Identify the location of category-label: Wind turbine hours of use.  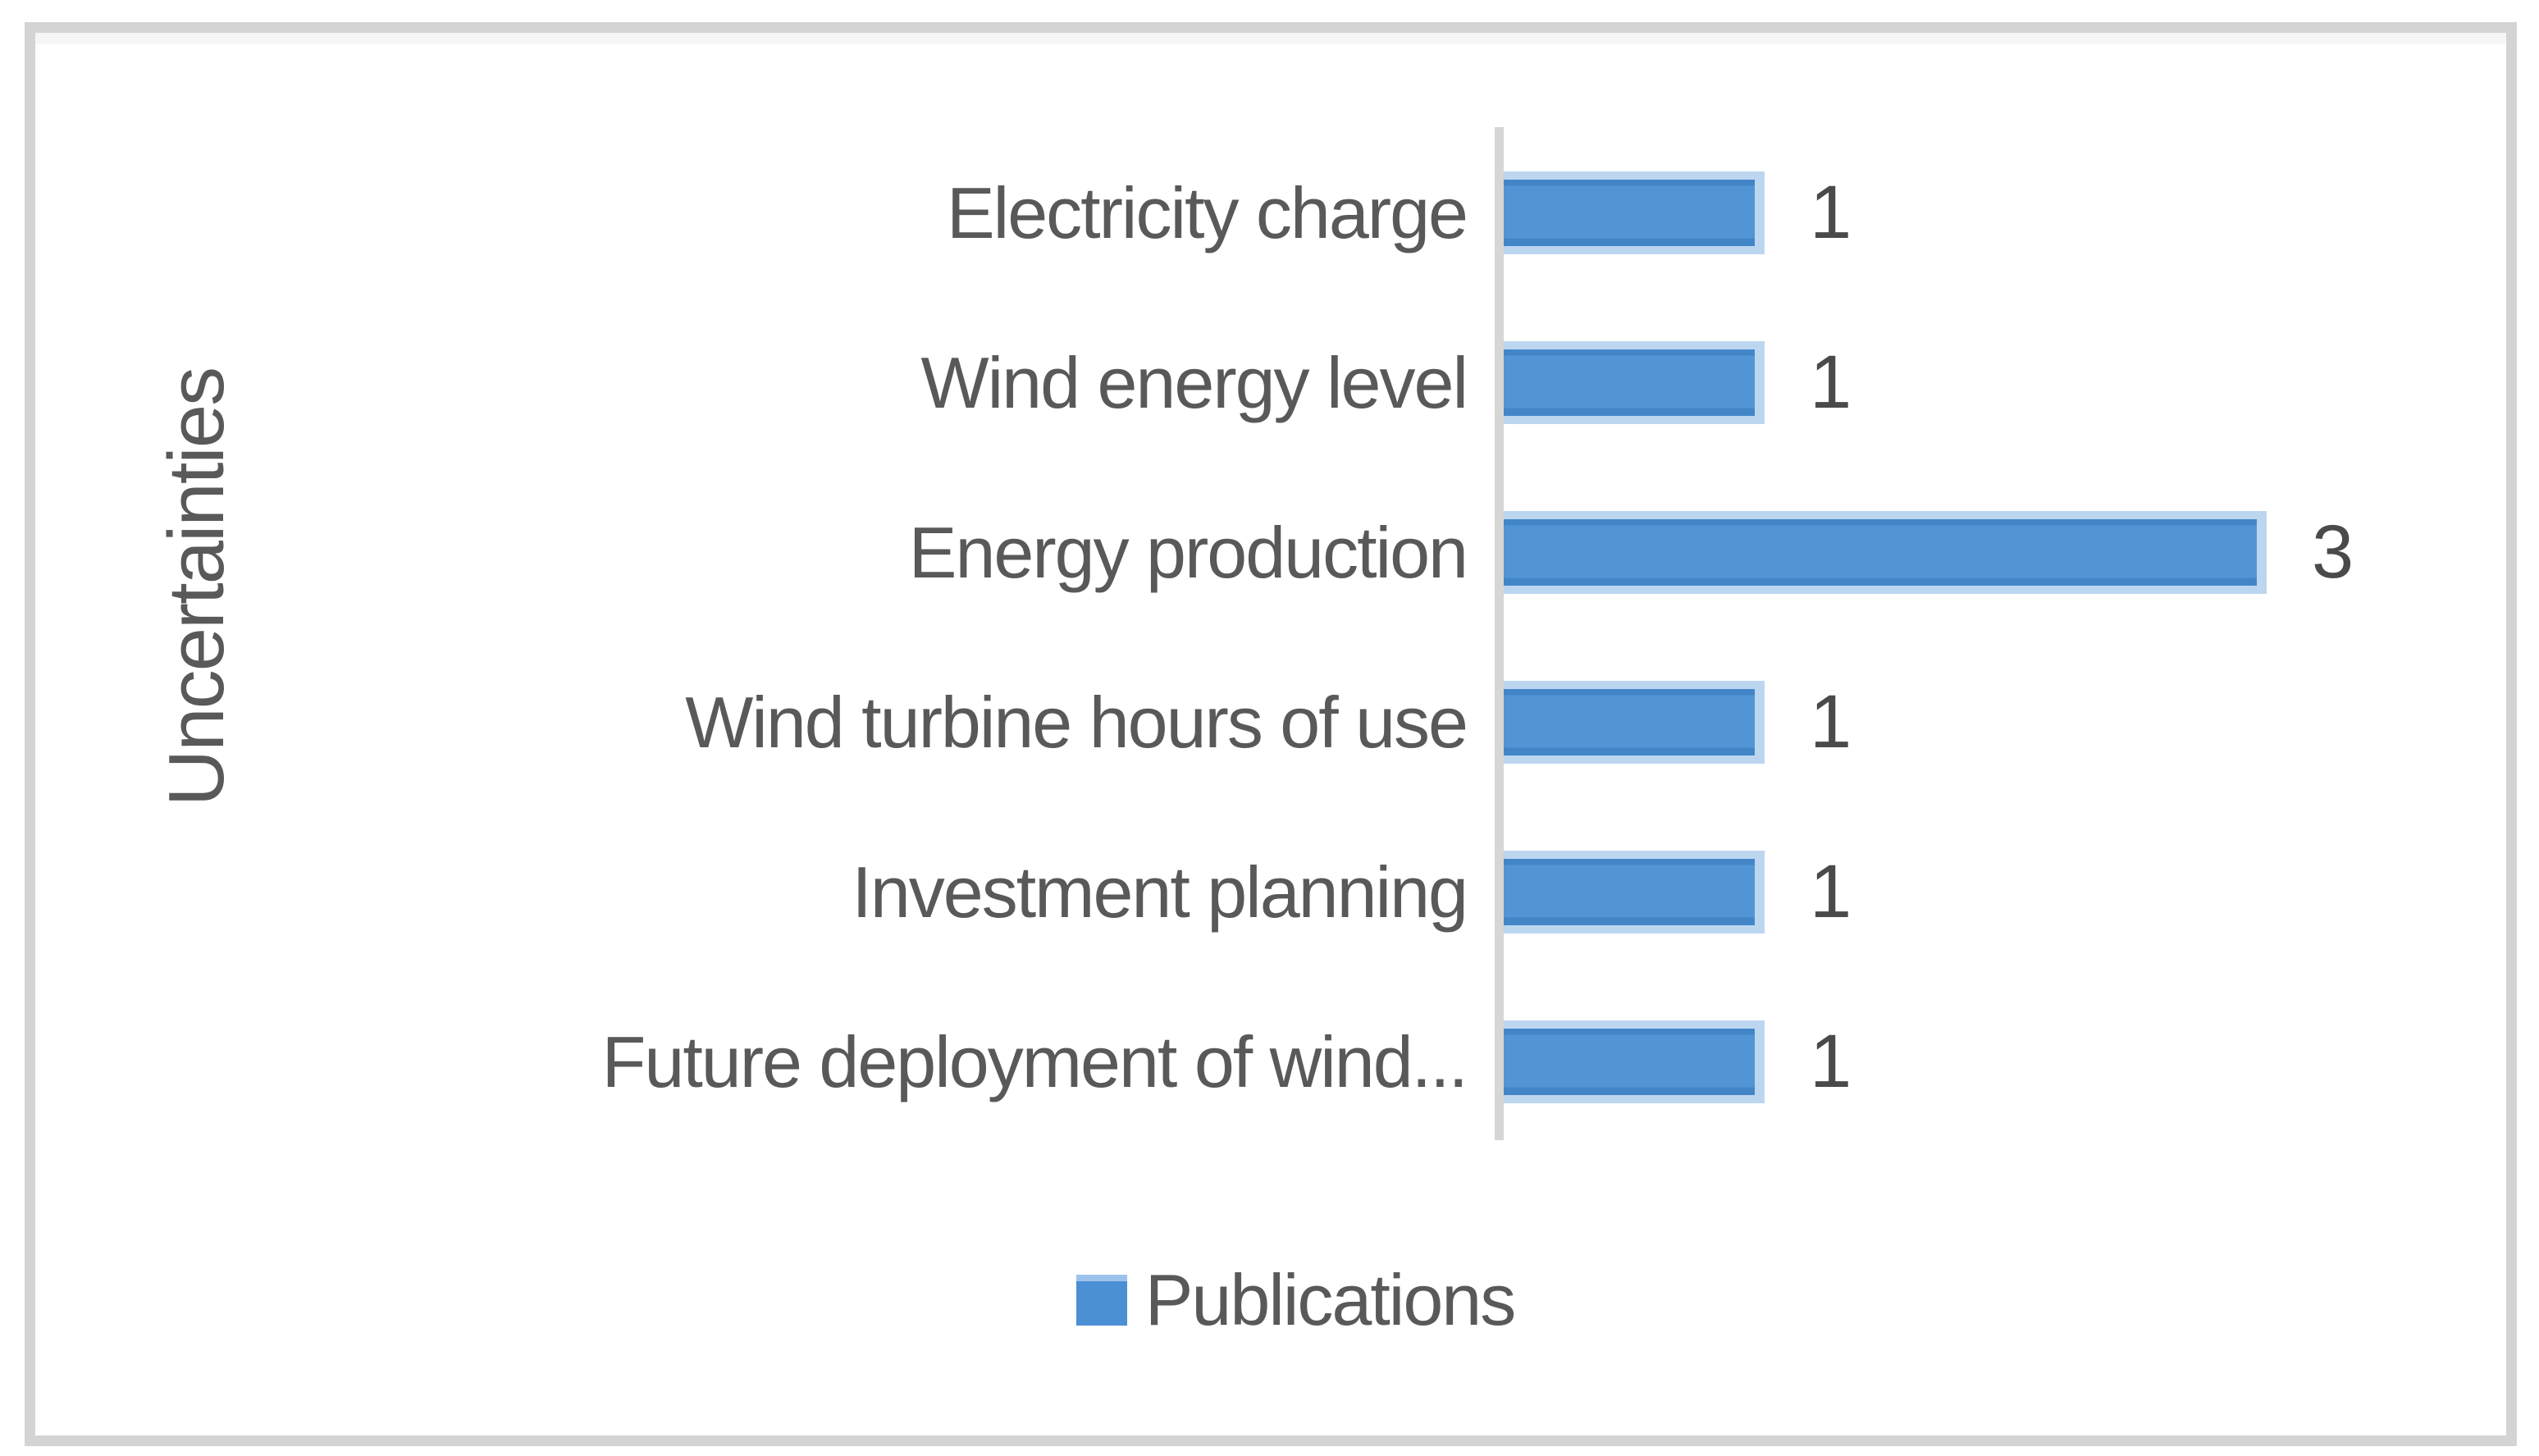
(1077, 722).